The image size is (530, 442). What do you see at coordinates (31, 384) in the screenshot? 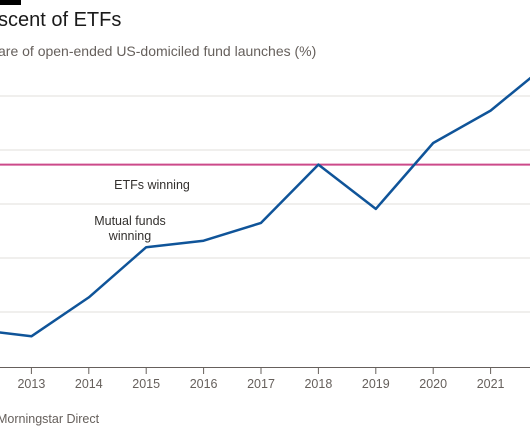
I see `x-tick-label-2013: 2013` at bounding box center [31, 384].